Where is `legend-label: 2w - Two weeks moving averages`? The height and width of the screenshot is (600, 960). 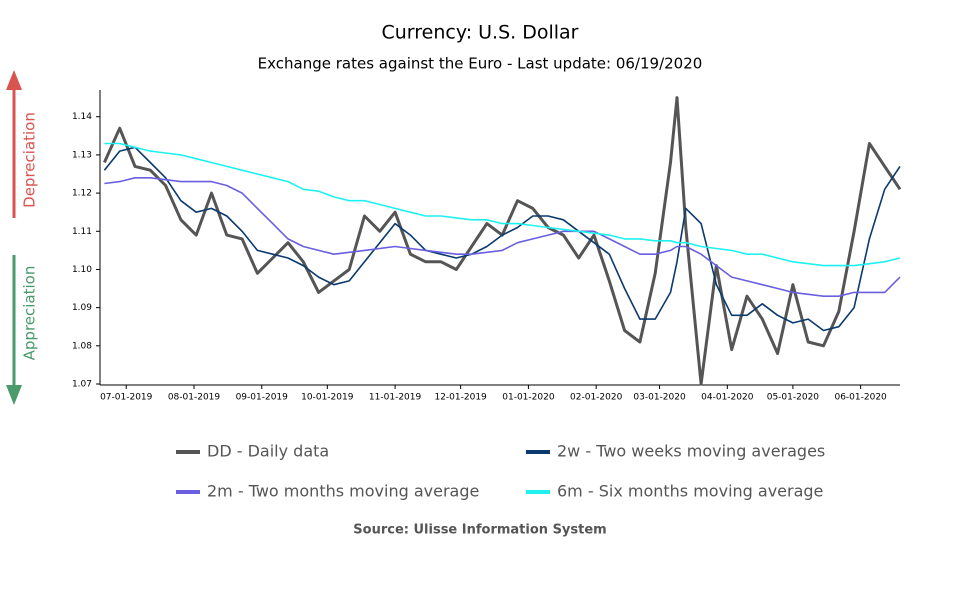
legend-label: 2w - Two weeks moving averages is located at coordinates (691, 451).